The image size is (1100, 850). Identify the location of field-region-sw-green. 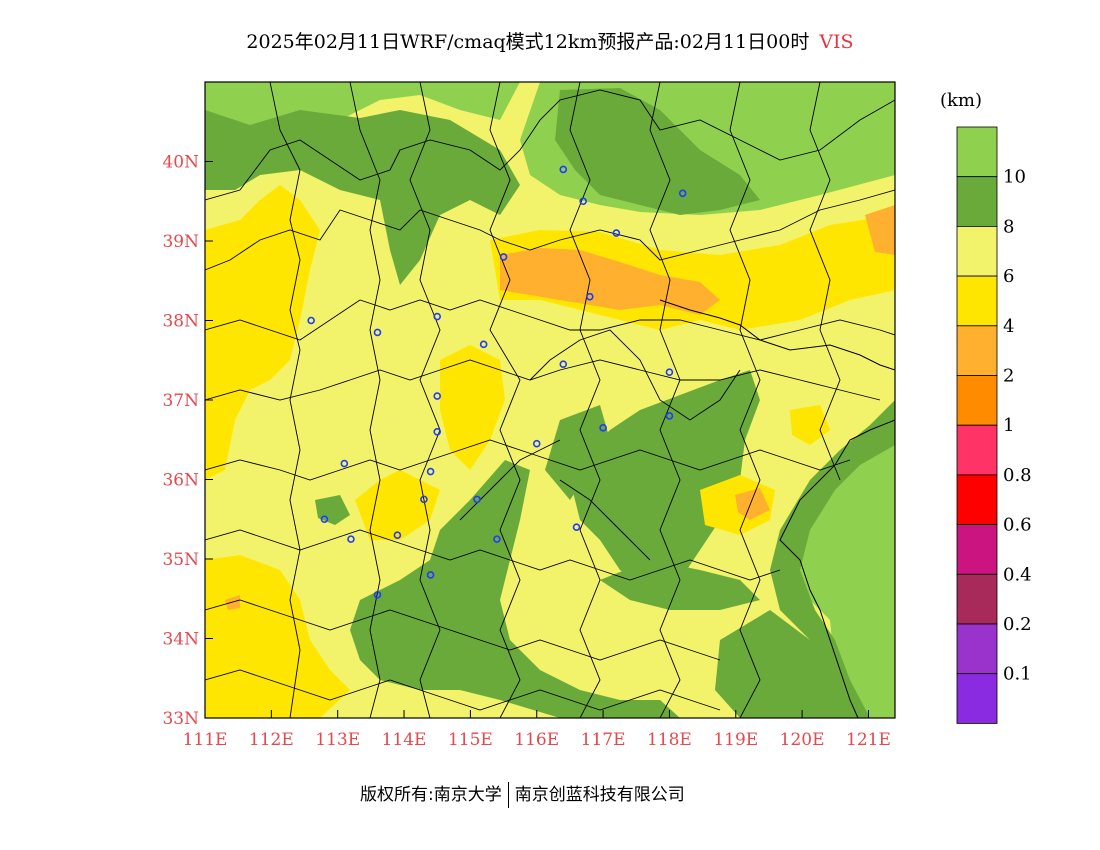
(777, 664).